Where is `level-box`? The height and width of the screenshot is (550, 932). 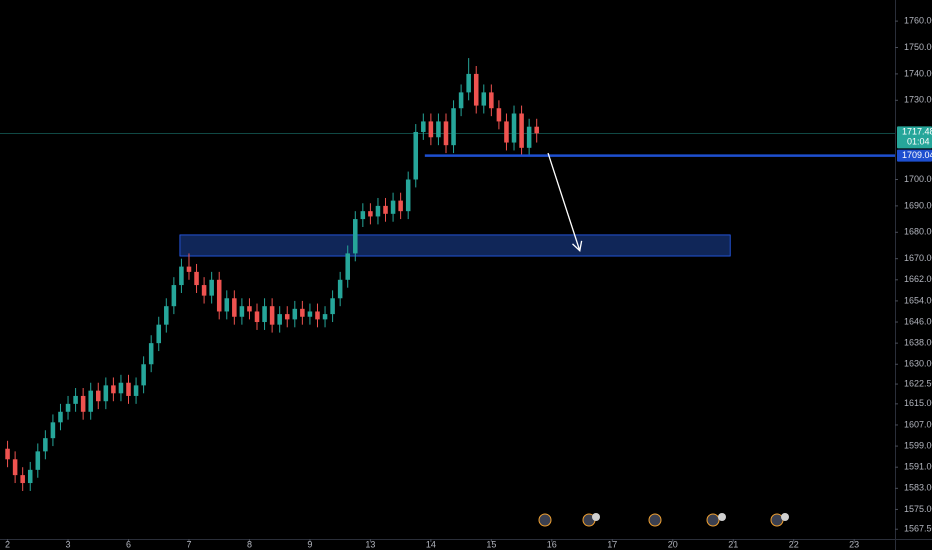 level-box is located at coordinates (914, 155).